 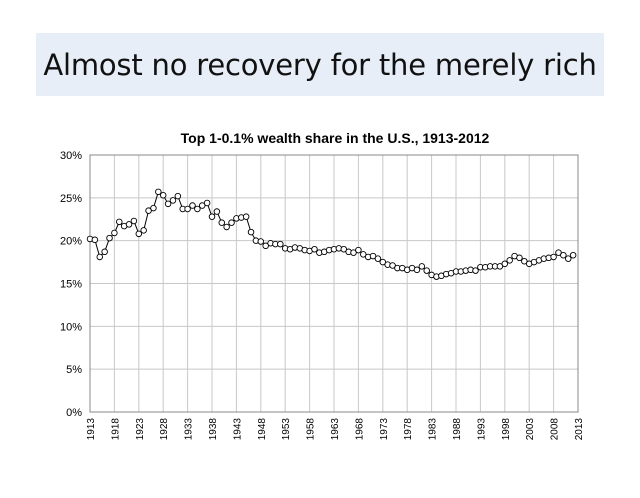 What do you see at coordinates (74, 413) in the screenshot?
I see `y-tick-label: 0%` at bounding box center [74, 413].